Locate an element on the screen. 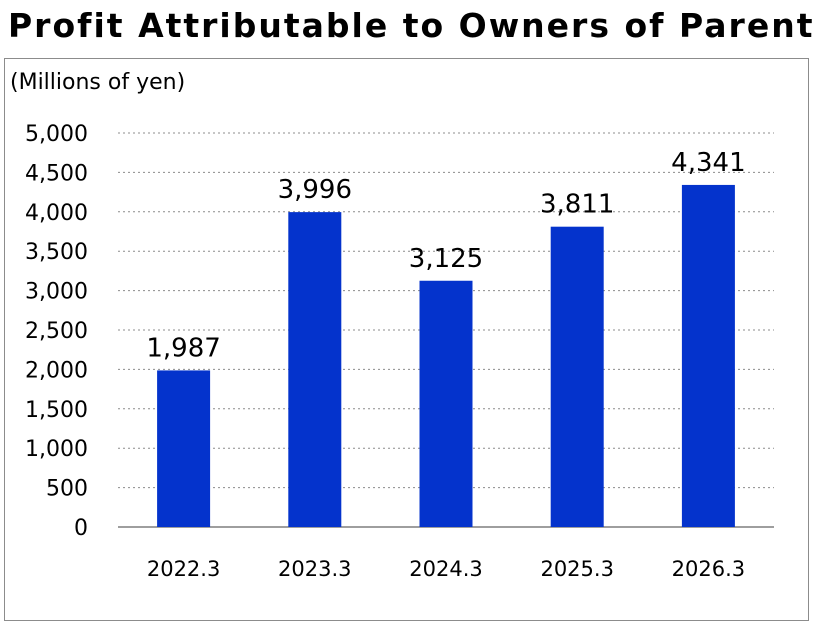 This screenshot has height=632, width=819. bar-2025.3 is located at coordinates (577, 376).